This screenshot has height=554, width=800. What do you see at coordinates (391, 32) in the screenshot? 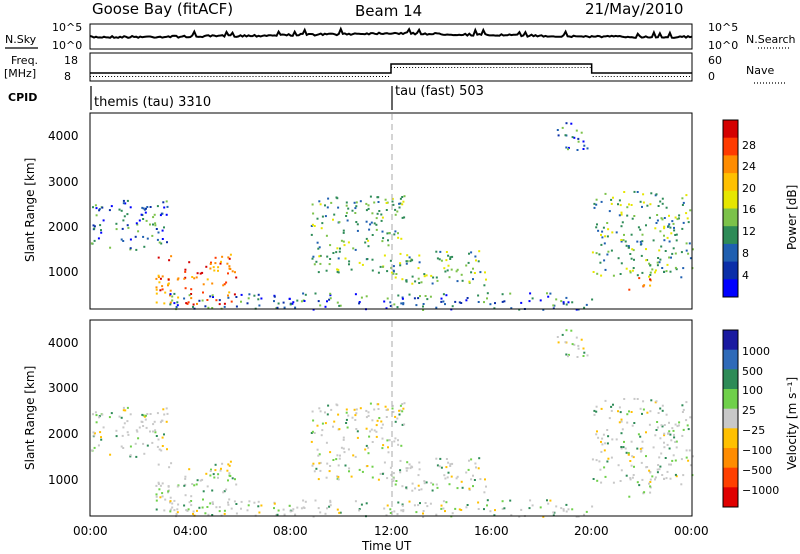
I see `noise-series` at bounding box center [391, 32].